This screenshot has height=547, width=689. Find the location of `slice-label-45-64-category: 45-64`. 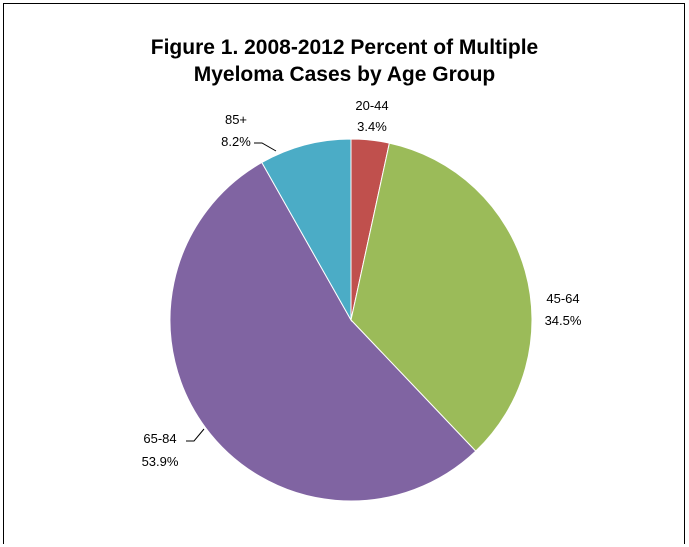

slice-label-45-64-category: 45-64 is located at coordinates (562, 298).